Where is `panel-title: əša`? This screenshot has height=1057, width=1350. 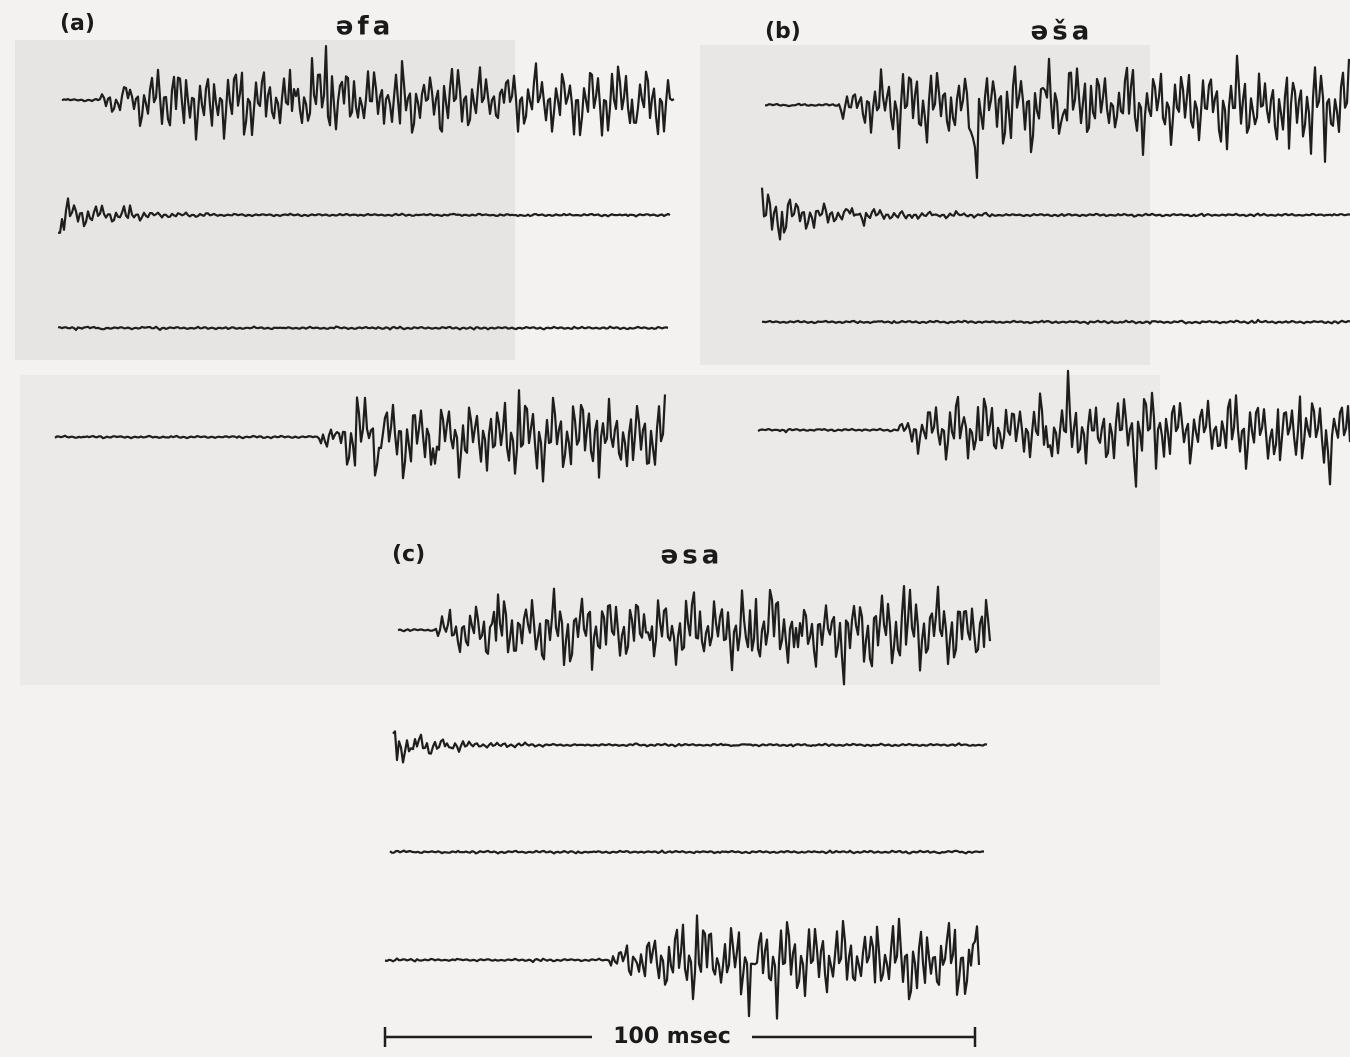
panel-title: əša is located at coordinates (1062, 32).